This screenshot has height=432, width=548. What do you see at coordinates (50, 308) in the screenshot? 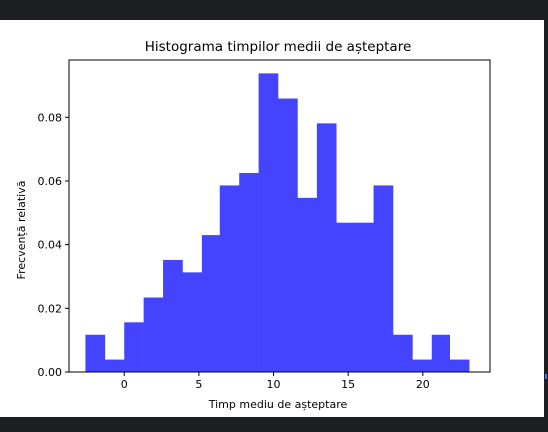
I see `y-tick-label: 0.02` at bounding box center [50, 308].